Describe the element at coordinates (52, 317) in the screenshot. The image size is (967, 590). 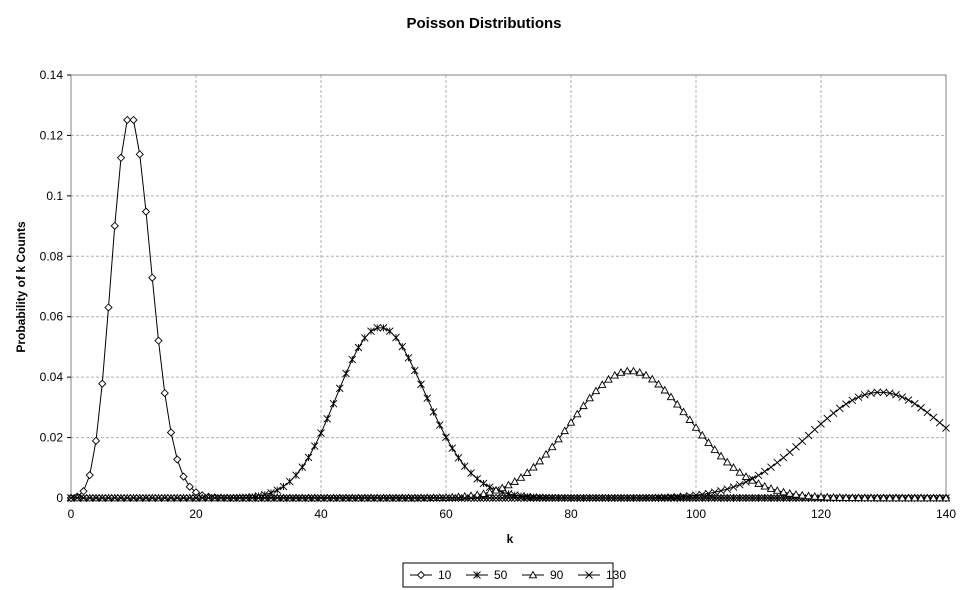
I see `y-tick-label: 0.06` at that location.